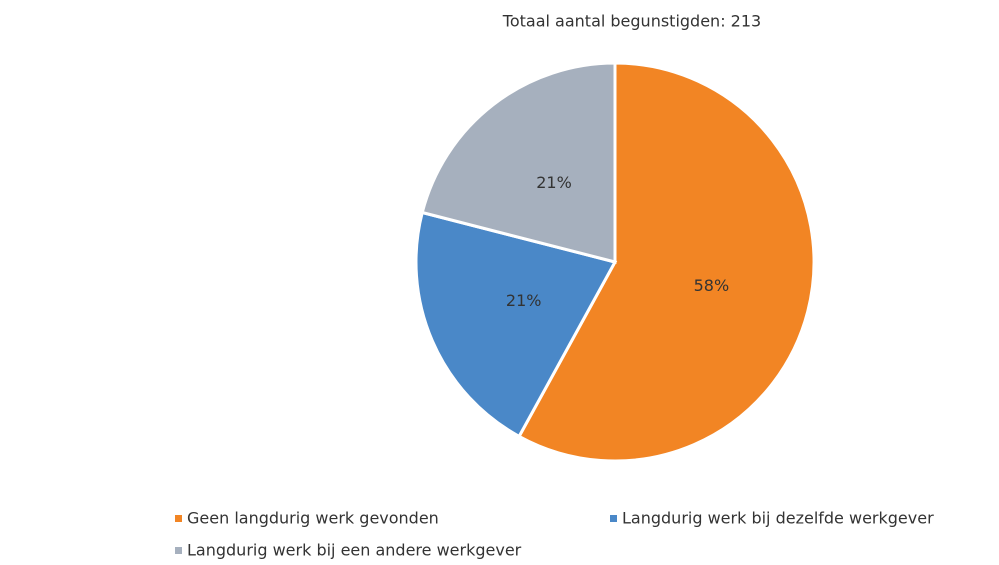  Describe the element at coordinates (631, 21) in the screenshot. I see `chart-title: Totaal aantal begunstigden: 213` at that location.